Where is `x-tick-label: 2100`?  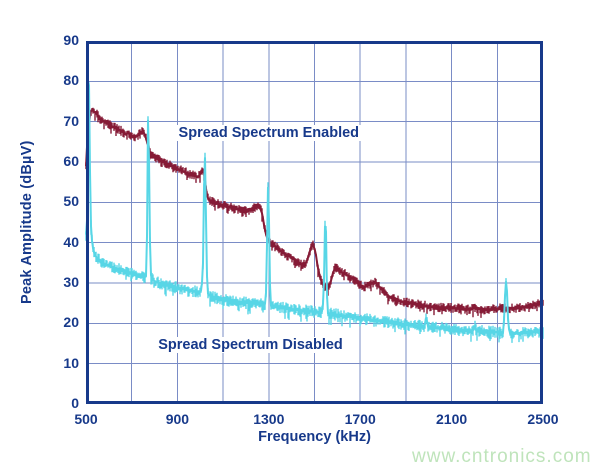 x-tick-label: 2100 is located at coordinates (452, 419).